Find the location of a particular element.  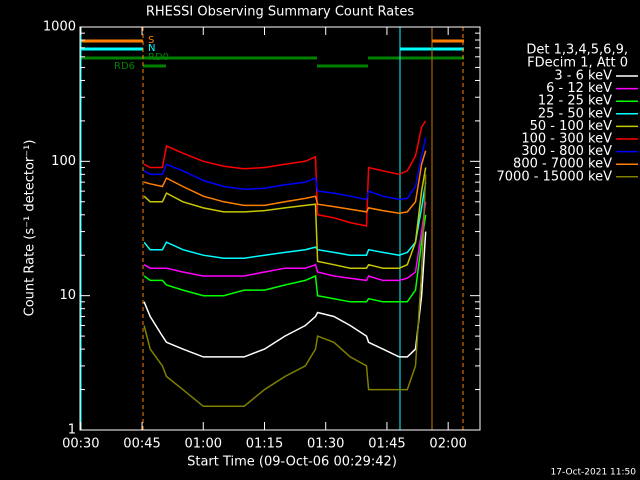

x-tick-label: 01:00 is located at coordinates (203, 444).